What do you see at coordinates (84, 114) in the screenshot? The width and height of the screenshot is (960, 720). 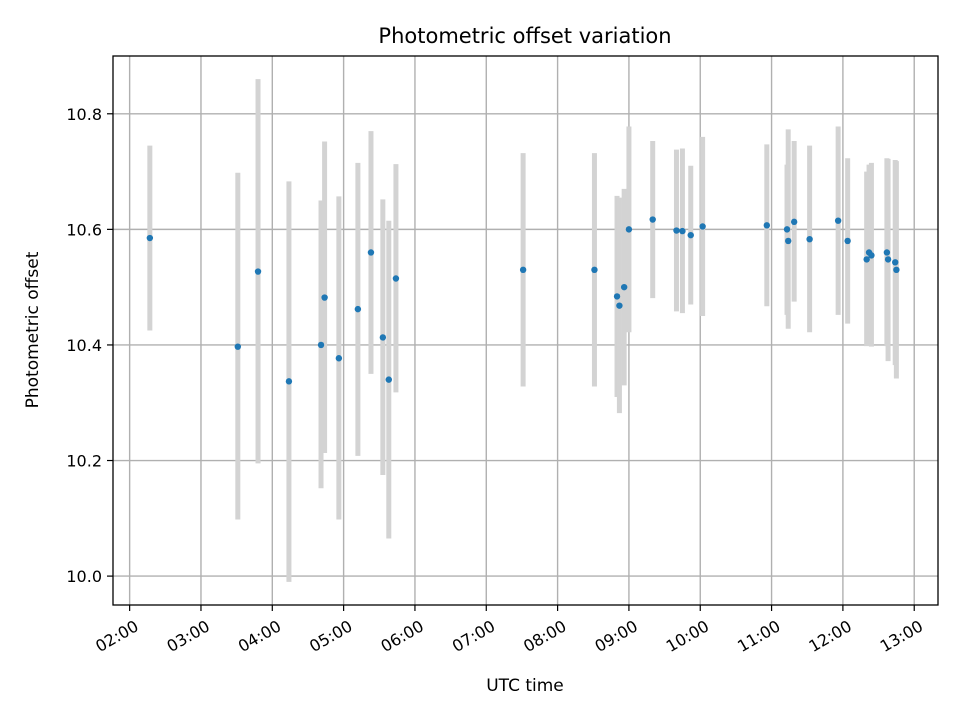 I see `y-tick-label: 10.8` at bounding box center [84, 114].